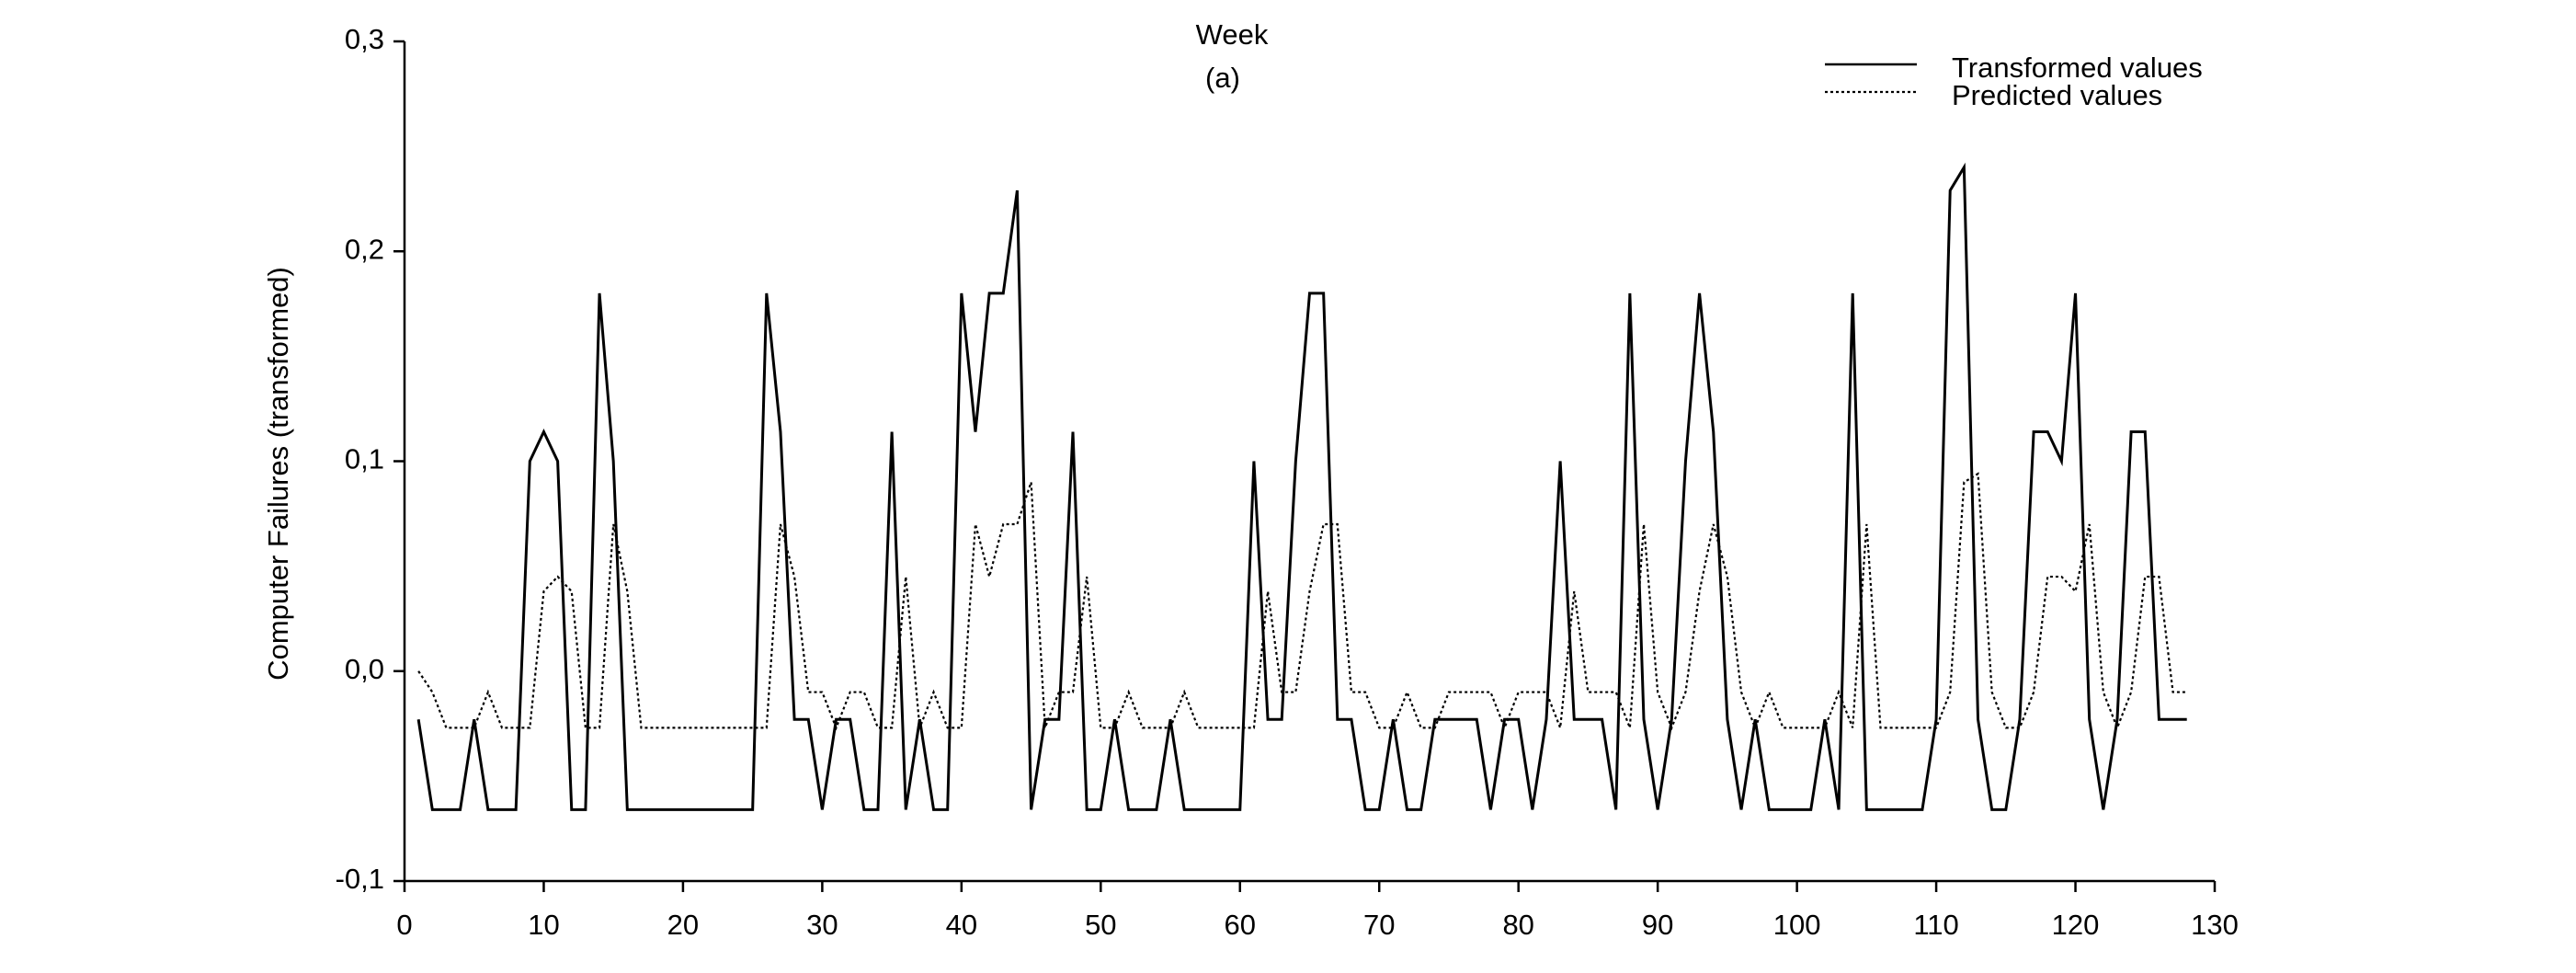 The height and width of the screenshot is (973, 2576). Describe the element at coordinates (961, 925) in the screenshot. I see `x-tick-label: 40` at that location.